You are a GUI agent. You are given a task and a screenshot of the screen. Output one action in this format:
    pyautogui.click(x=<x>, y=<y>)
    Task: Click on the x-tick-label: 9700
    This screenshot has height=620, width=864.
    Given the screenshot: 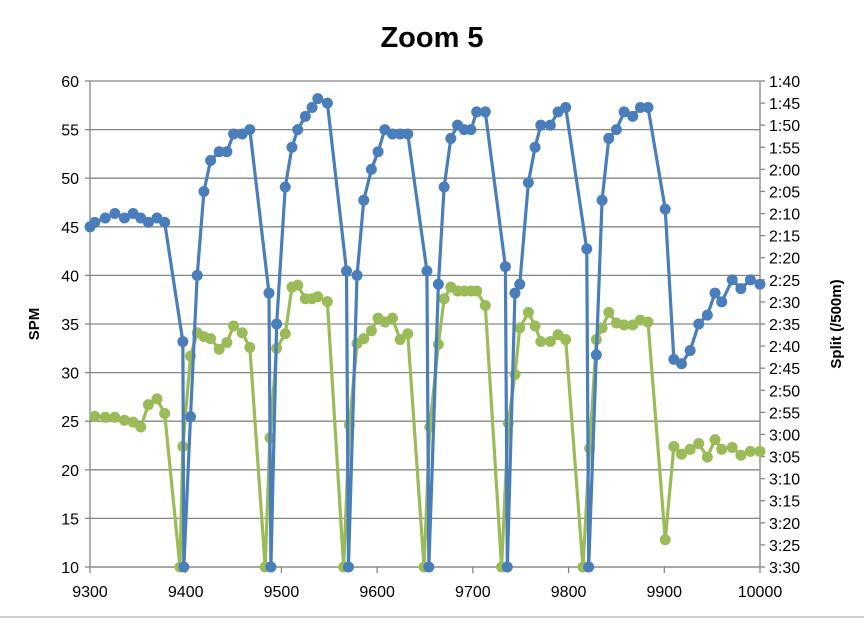 What is the action you would take?
    pyautogui.click(x=473, y=592)
    